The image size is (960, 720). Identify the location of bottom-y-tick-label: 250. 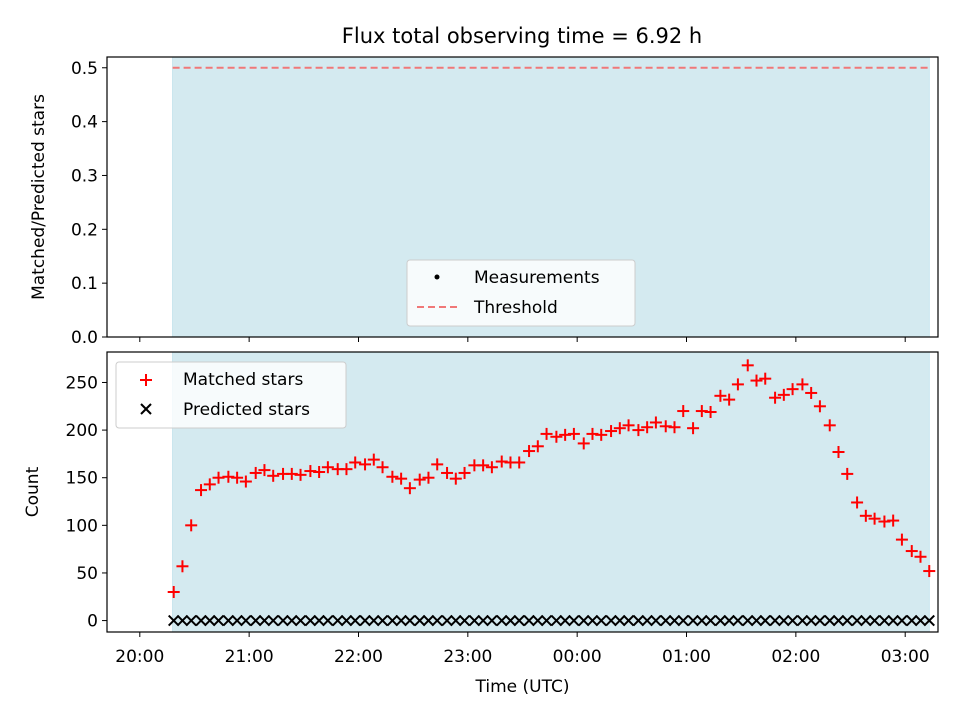
(82, 383).